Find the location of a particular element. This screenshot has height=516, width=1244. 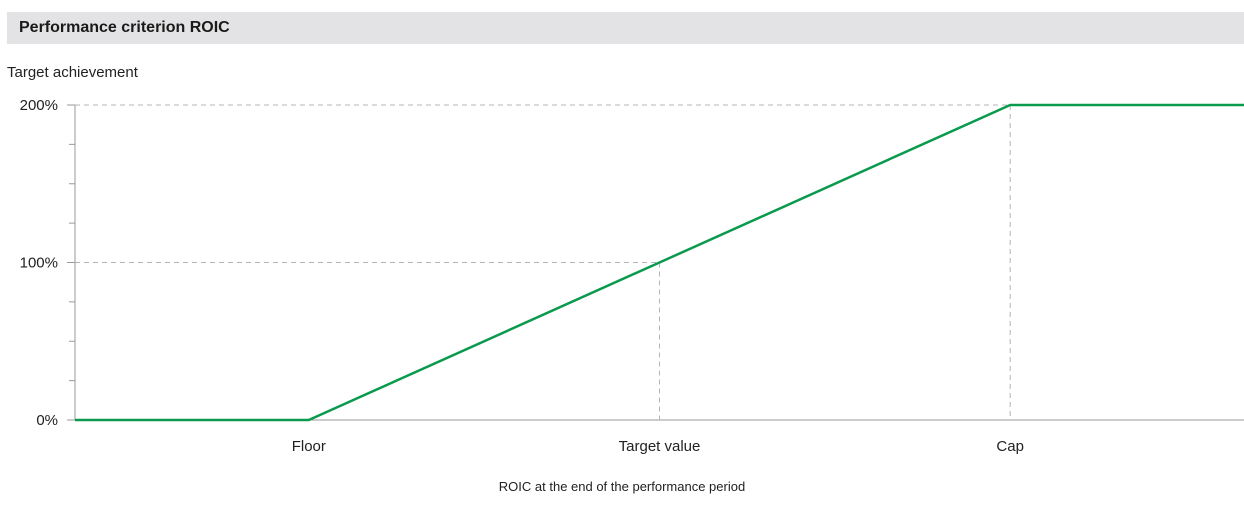

x-category-label: Cap is located at coordinates (1010, 446).